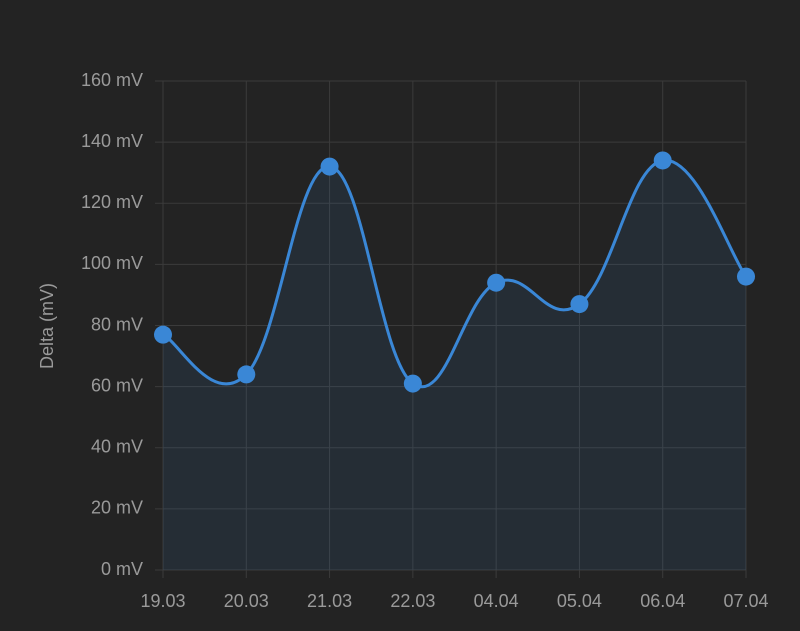  What do you see at coordinates (112, 202) in the screenshot?
I see `y-tick-label: 120 mV` at bounding box center [112, 202].